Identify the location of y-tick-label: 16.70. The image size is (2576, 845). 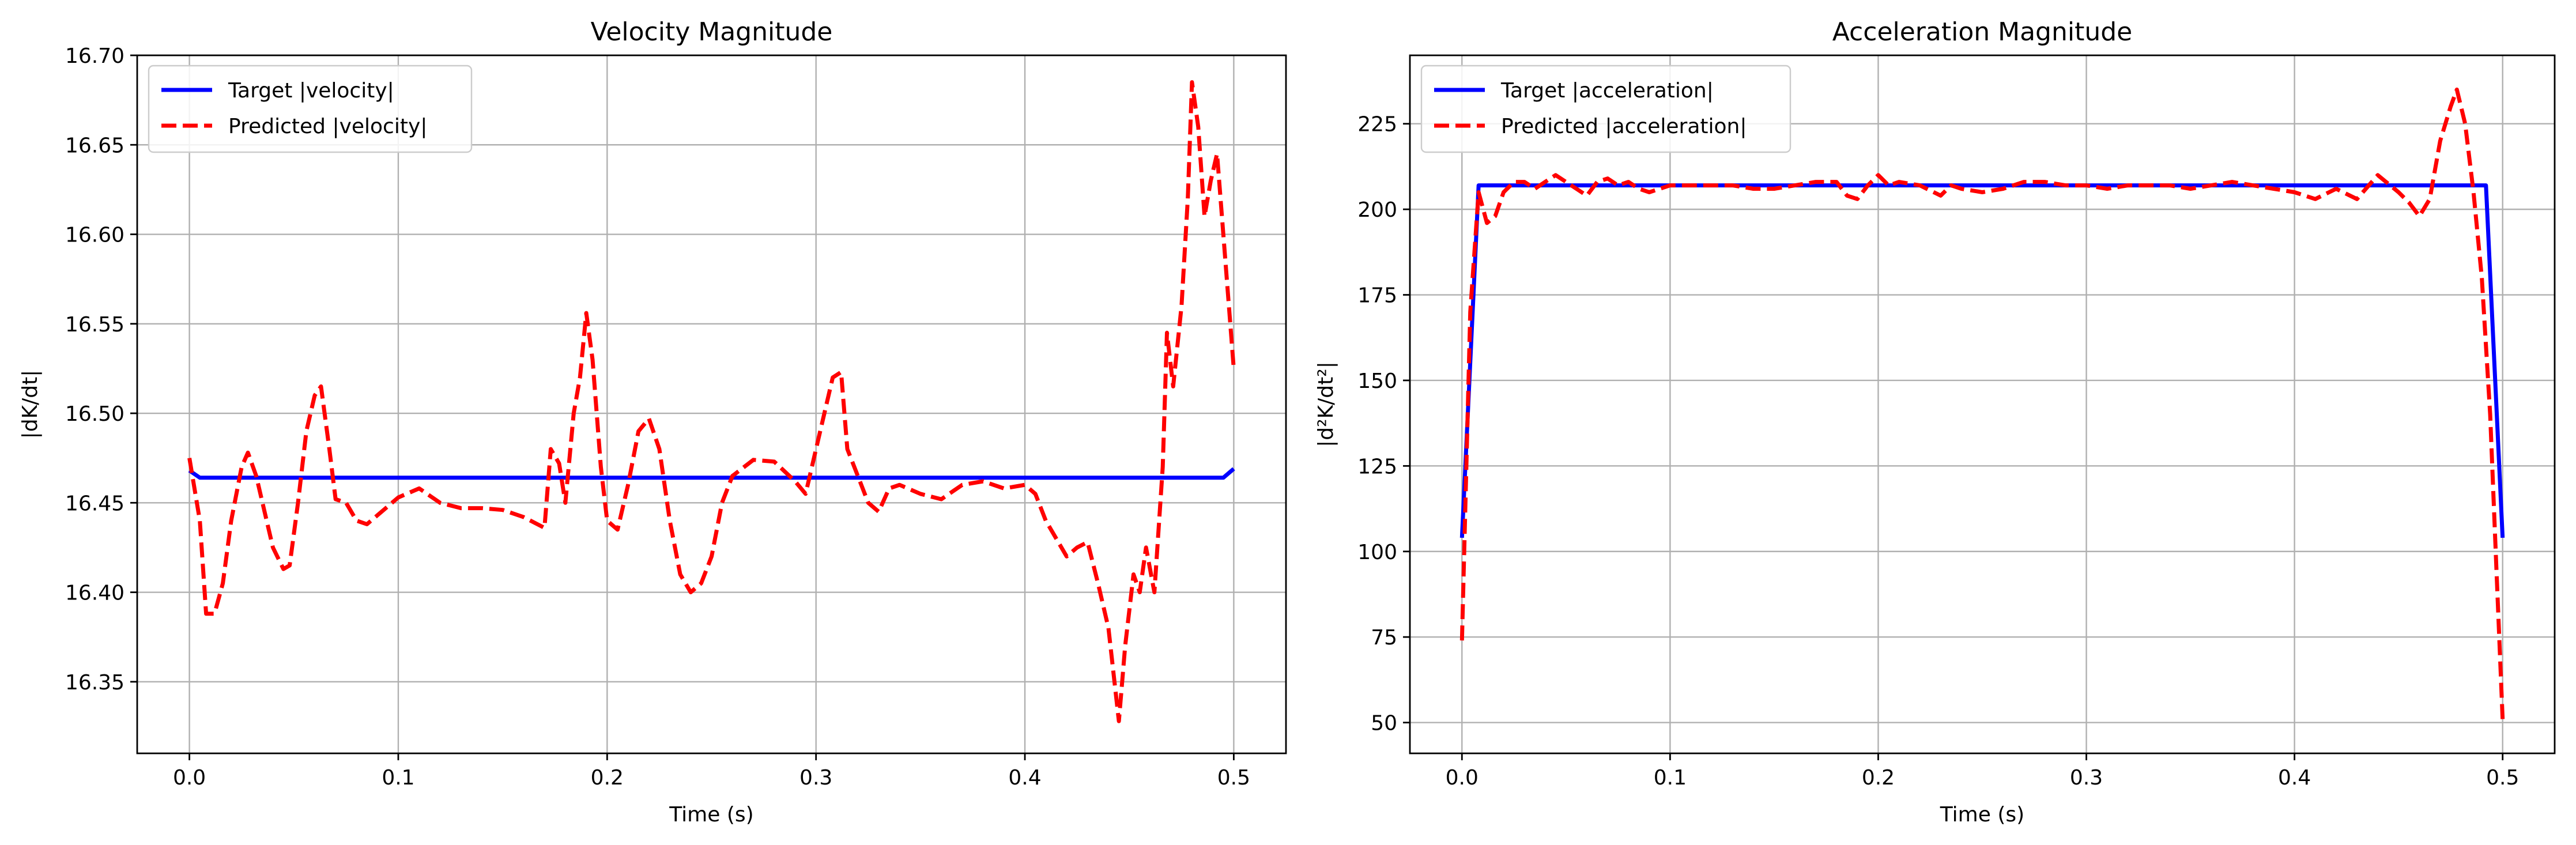
(95, 56).